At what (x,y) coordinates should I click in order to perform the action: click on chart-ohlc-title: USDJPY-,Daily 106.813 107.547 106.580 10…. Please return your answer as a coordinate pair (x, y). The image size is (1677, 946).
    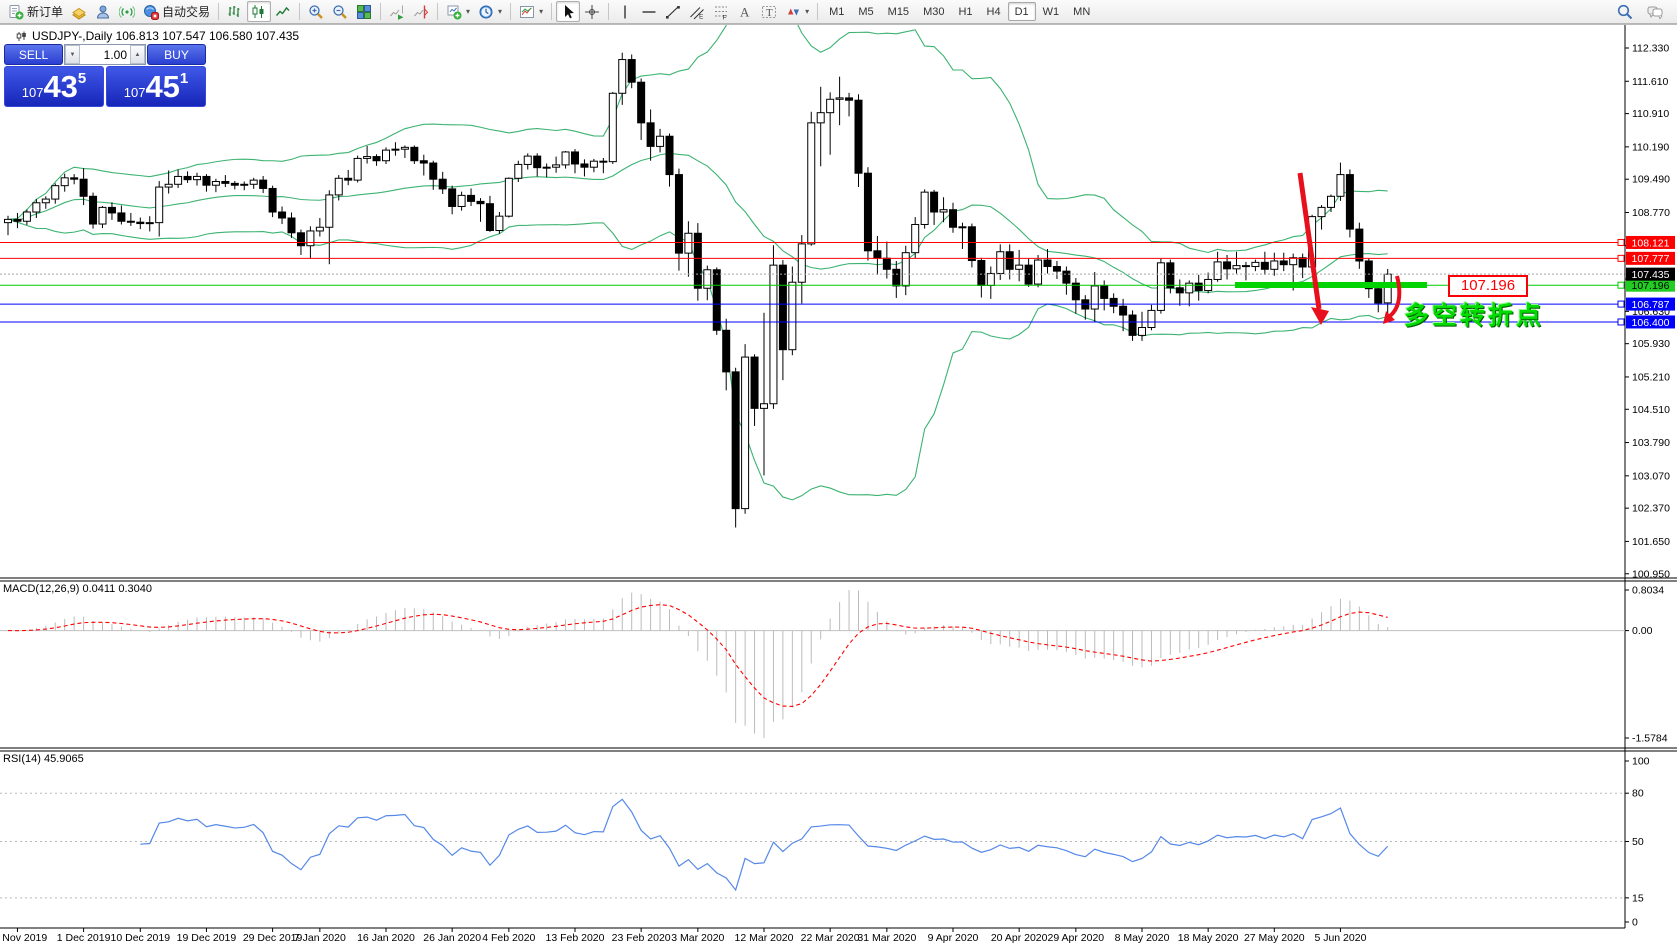
    Looking at the image, I should click on (157, 36).